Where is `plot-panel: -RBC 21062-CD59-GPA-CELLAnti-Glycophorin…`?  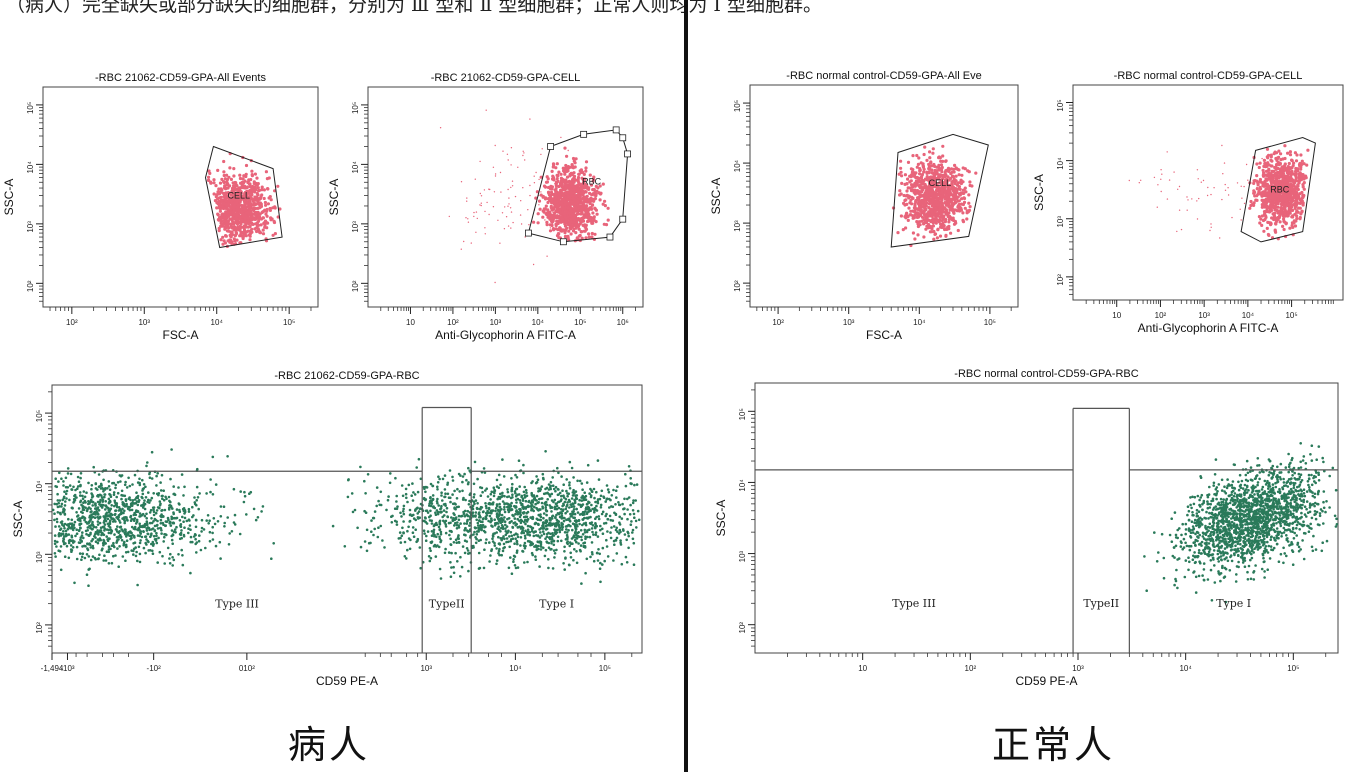 plot-panel: -RBC 21062-CD59-GPA-CELLAnti-Glycophorin… is located at coordinates (485, 207).